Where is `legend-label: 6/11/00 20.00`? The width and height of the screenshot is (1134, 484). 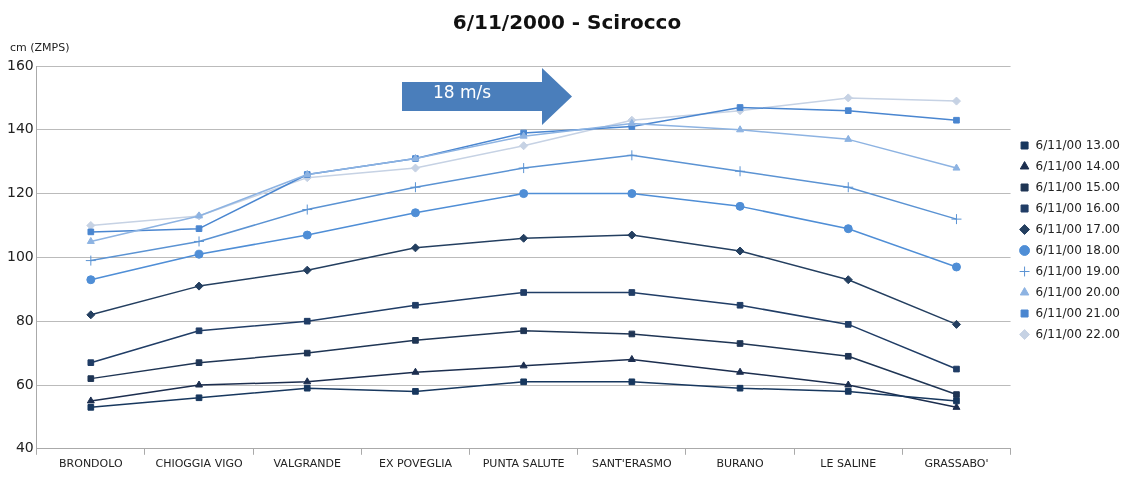
legend-label: 6/11/00 20.00 is located at coordinates (1078, 291).